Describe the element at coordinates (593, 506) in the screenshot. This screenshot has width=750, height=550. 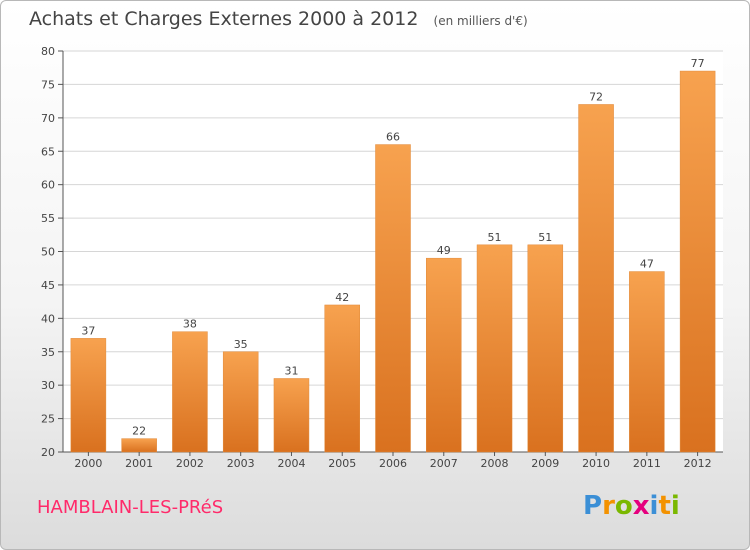
I see `logo-letter: P` at that location.